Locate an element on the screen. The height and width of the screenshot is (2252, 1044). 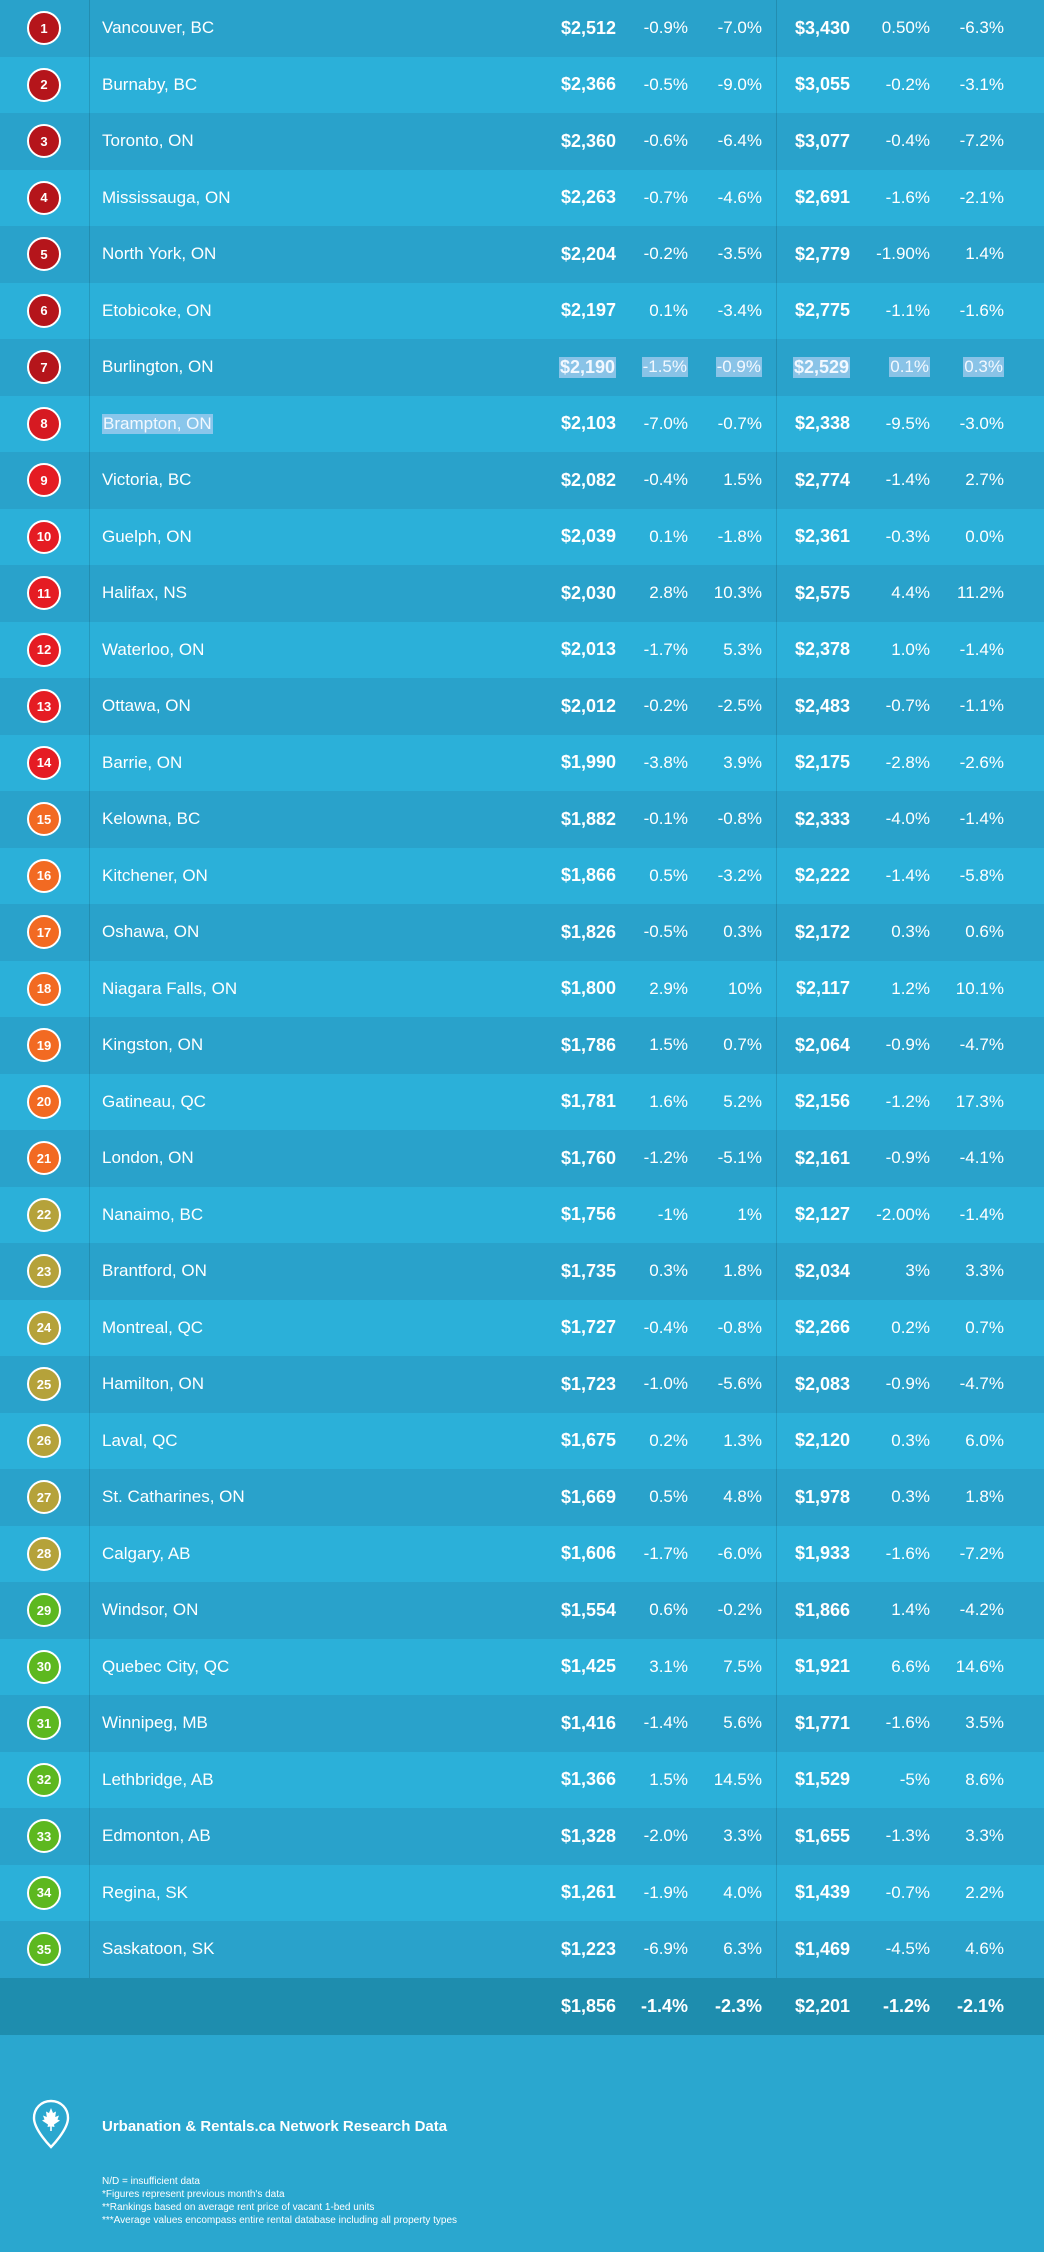
annual-change-2bed-value: 2.2% is located at coordinates (984, 1892).